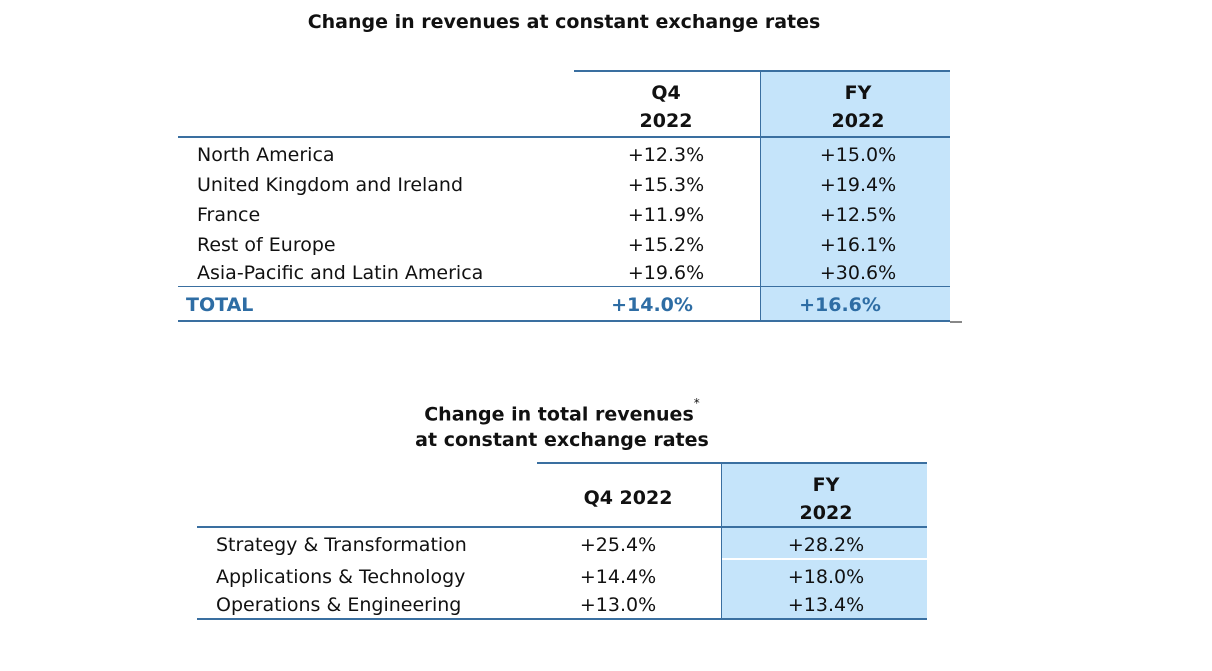  What do you see at coordinates (858, 215) in the screenshot?
I see `table1-row-fy: +12.5%` at bounding box center [858, 215].